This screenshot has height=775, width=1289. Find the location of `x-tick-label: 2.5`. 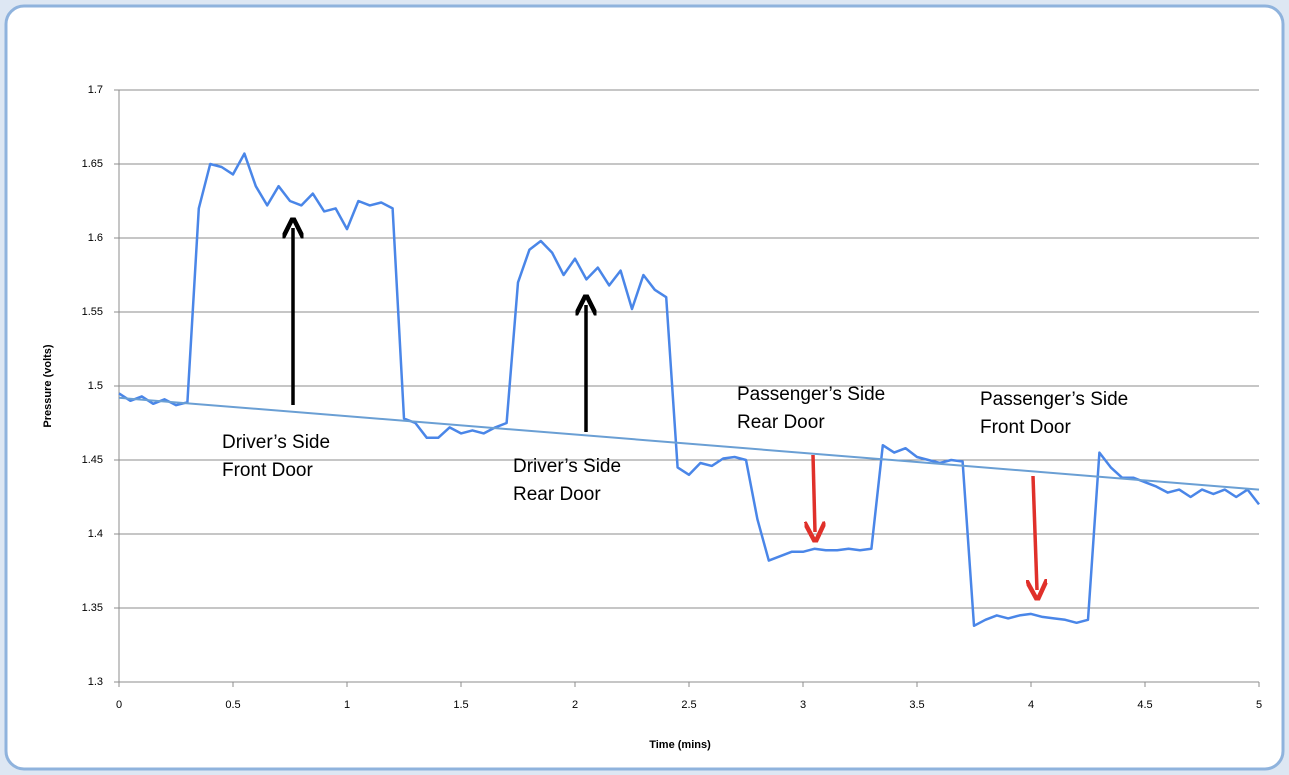

x-tick-label: 2.5 is located at coordinates (688, 705).